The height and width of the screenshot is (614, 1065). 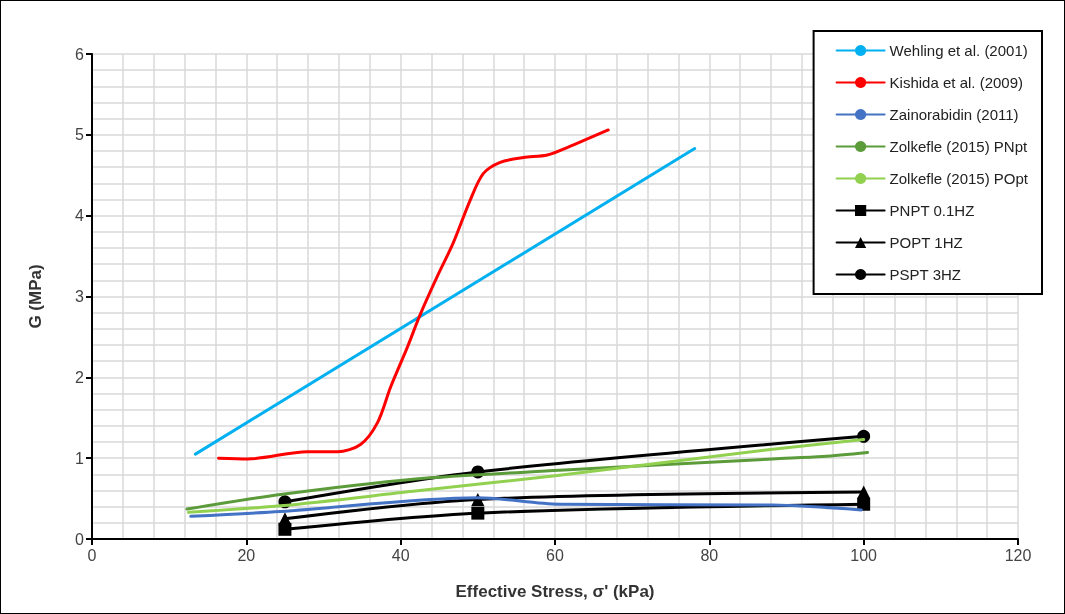 I want to click on x-tick-label: 40, so click(x=400, y=555).